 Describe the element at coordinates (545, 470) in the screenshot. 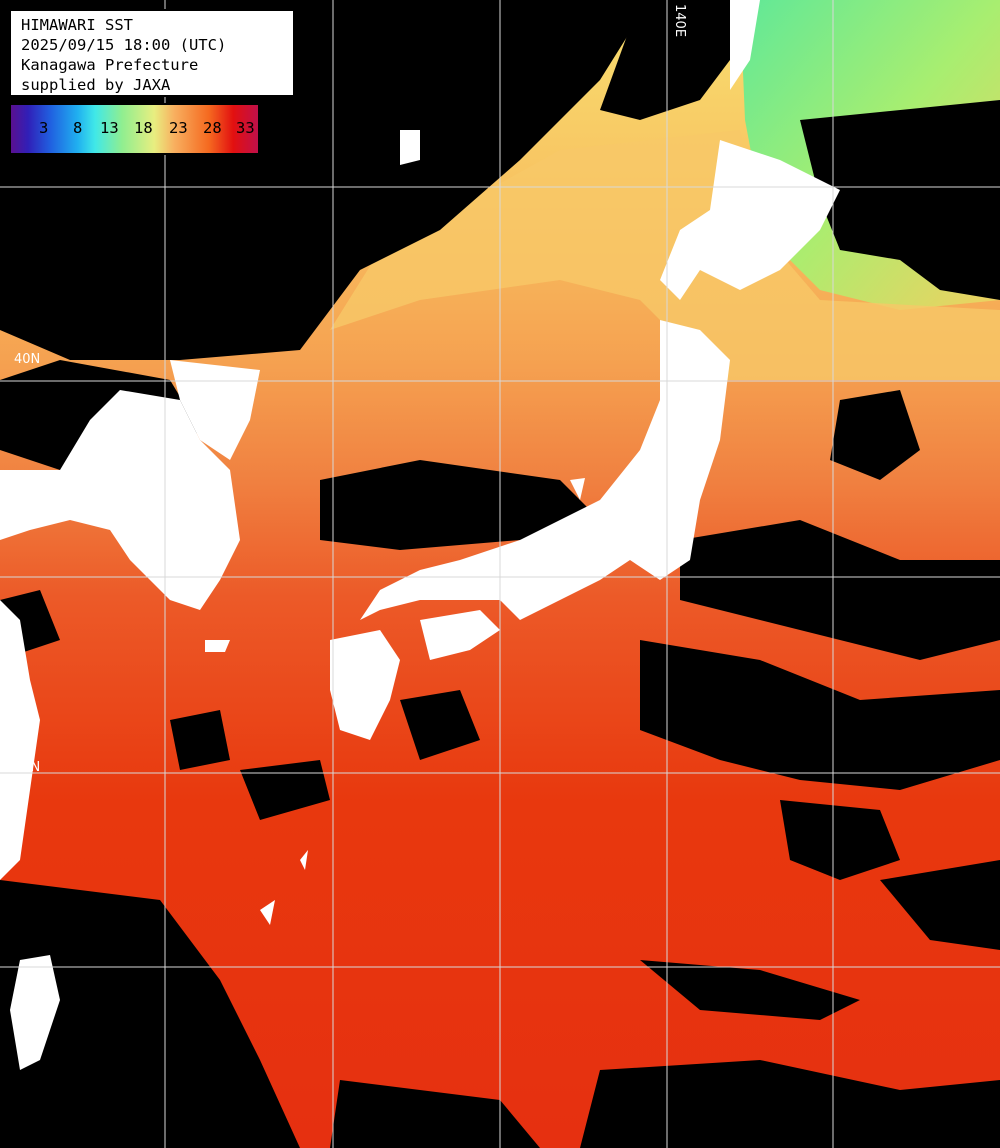

I see `honshu` at that location.